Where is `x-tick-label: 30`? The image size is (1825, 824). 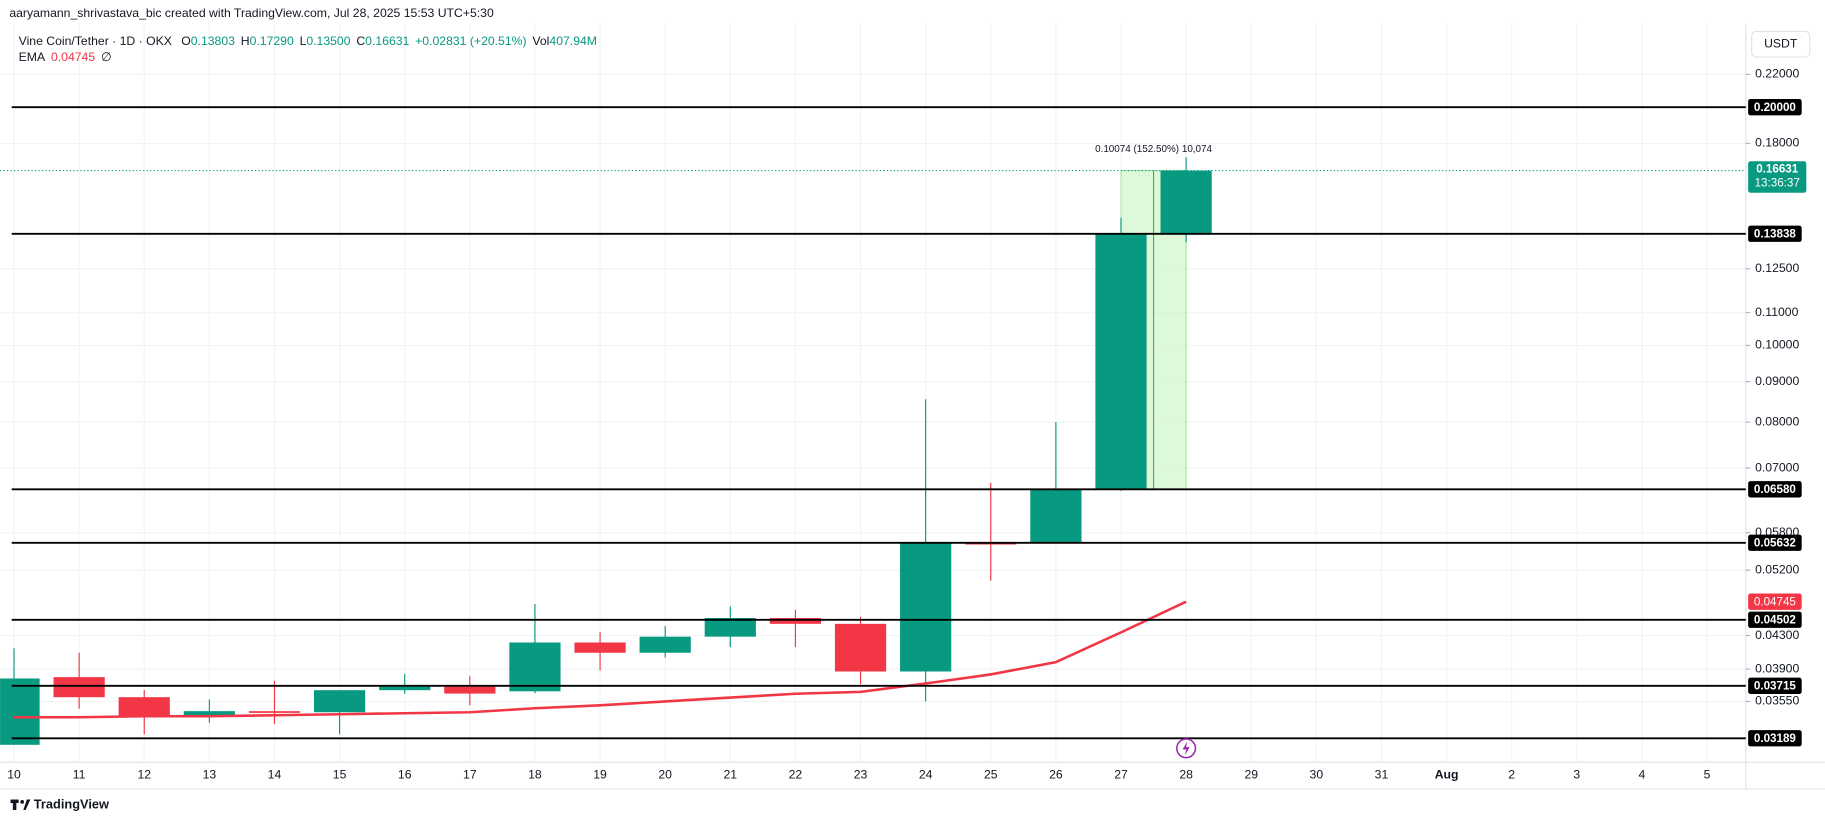 x-tick-label: 30 is located at coordinates (1317, 774).